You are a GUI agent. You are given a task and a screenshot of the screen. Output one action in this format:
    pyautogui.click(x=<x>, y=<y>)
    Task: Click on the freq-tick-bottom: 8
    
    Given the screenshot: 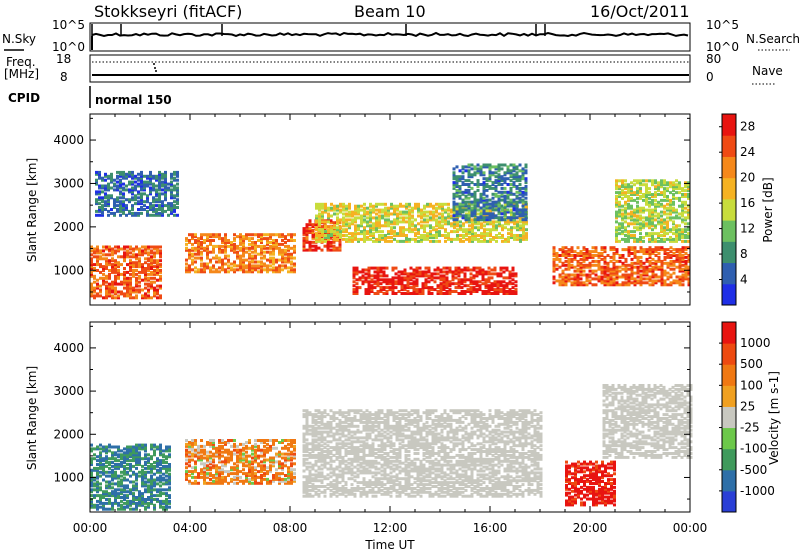 What is the action you would take?
    pyautogui.click(x=64, y=77)
    